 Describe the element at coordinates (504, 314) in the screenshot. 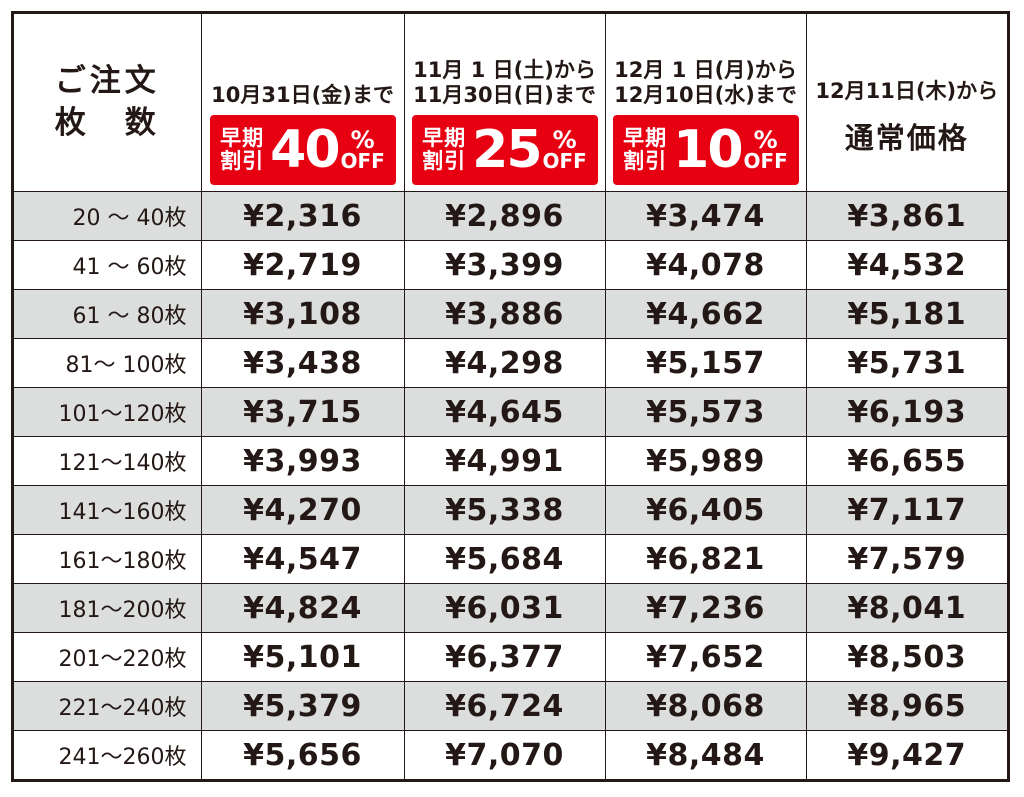

I see `price-cell: ¥3,886` at that location.